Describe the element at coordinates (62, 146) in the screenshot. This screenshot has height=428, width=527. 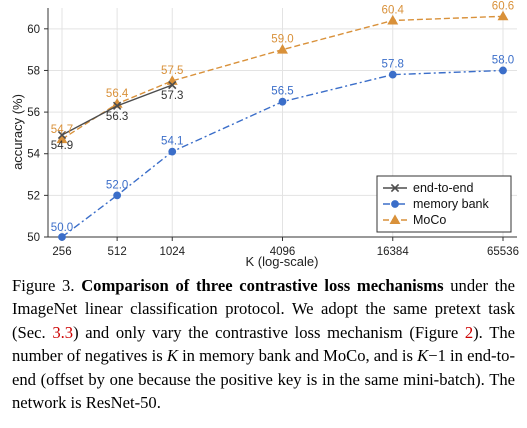
I see `data-label: 54.9` at that location.